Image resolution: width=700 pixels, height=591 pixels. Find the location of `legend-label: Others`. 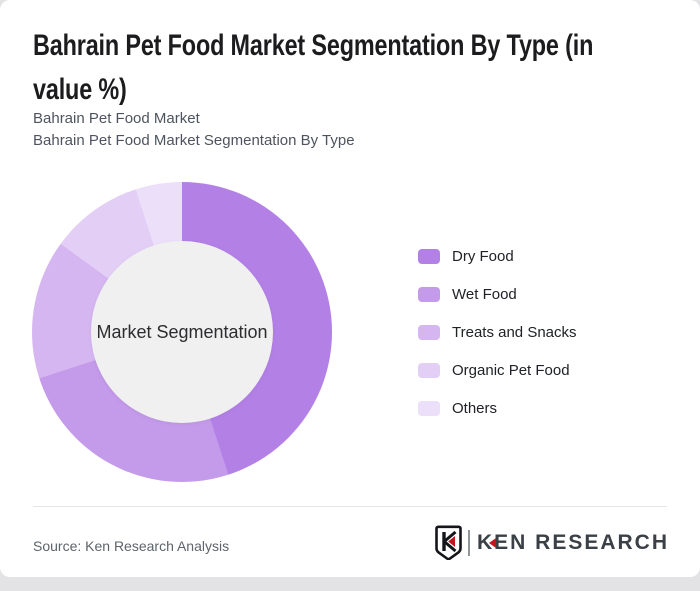

legend-label: Others is located at coordinates (475, 408).